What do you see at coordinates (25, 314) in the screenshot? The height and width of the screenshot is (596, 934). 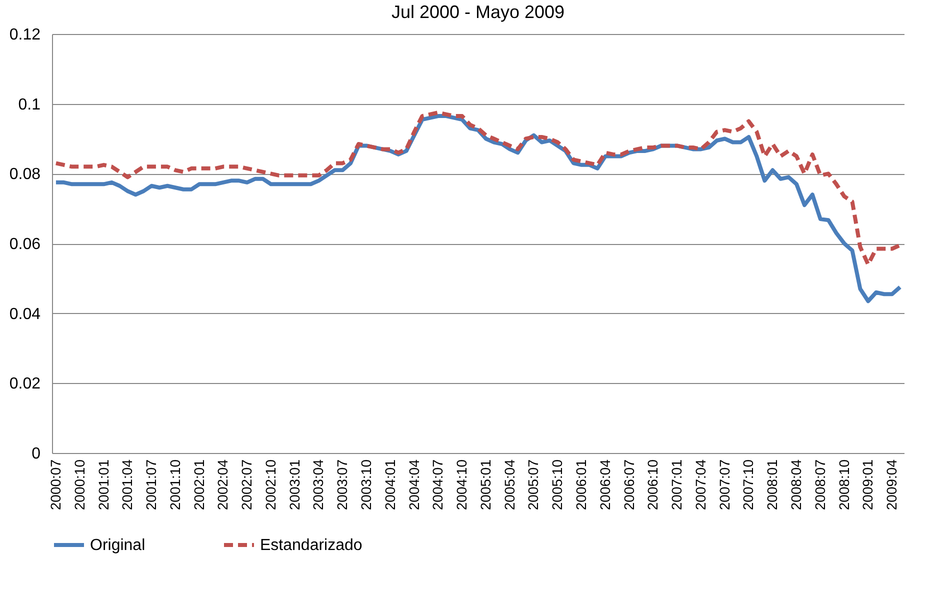 I see `y-tick-label: 0.04` at bounding box center [25, 314].